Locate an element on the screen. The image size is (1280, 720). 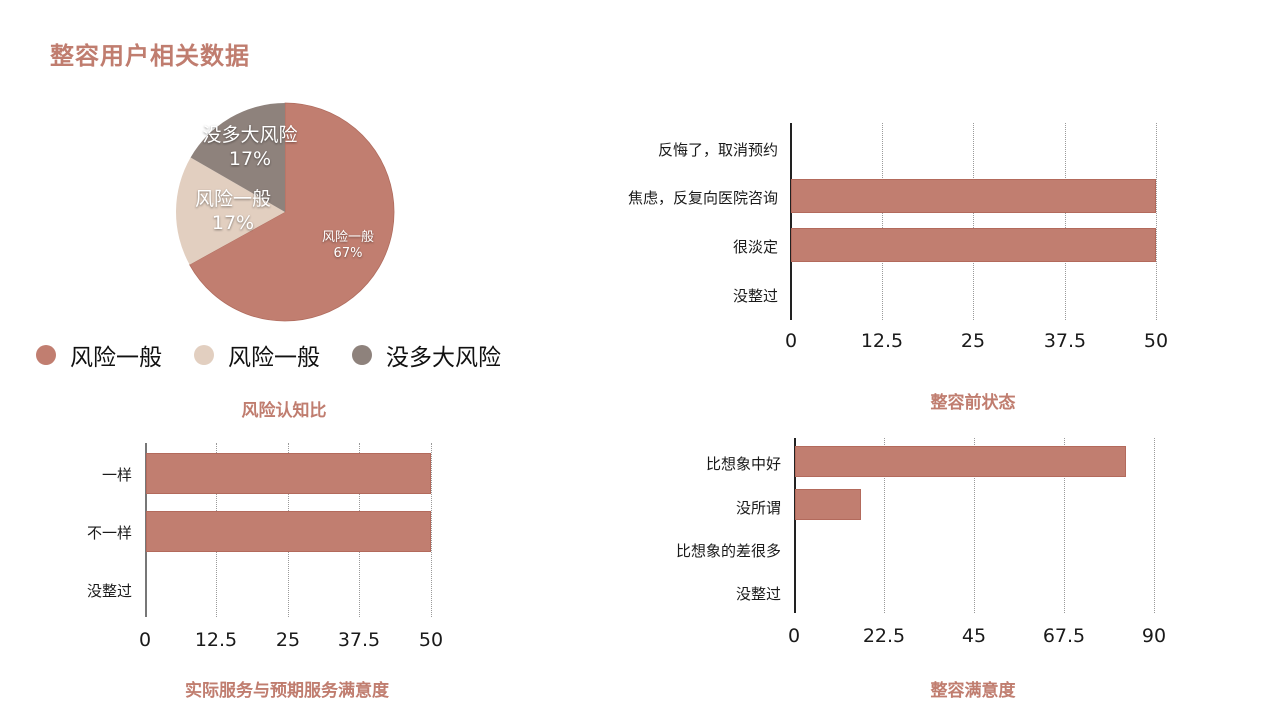
category-label: 焦虑，反复向医院咨询 is located at coordinates (702, 198).